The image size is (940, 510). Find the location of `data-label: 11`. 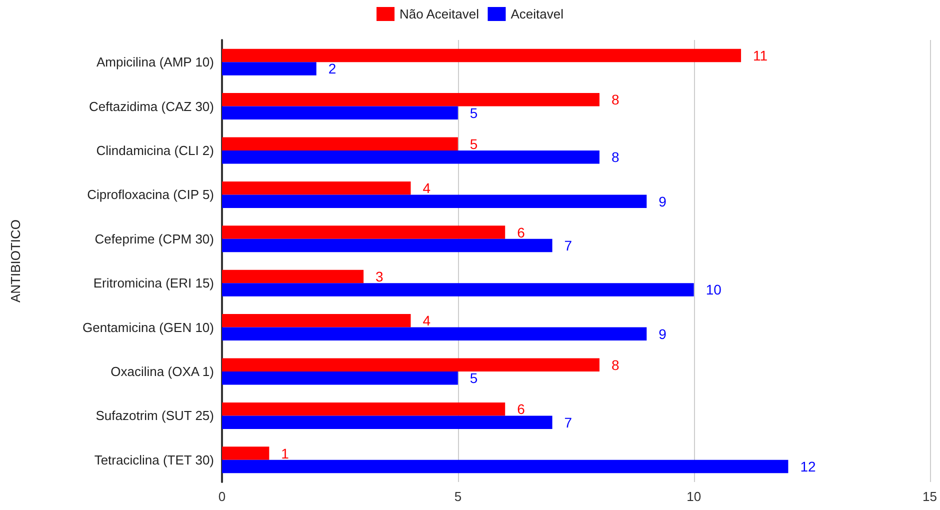

data-label: 11 is located at coordinates (760, 55).